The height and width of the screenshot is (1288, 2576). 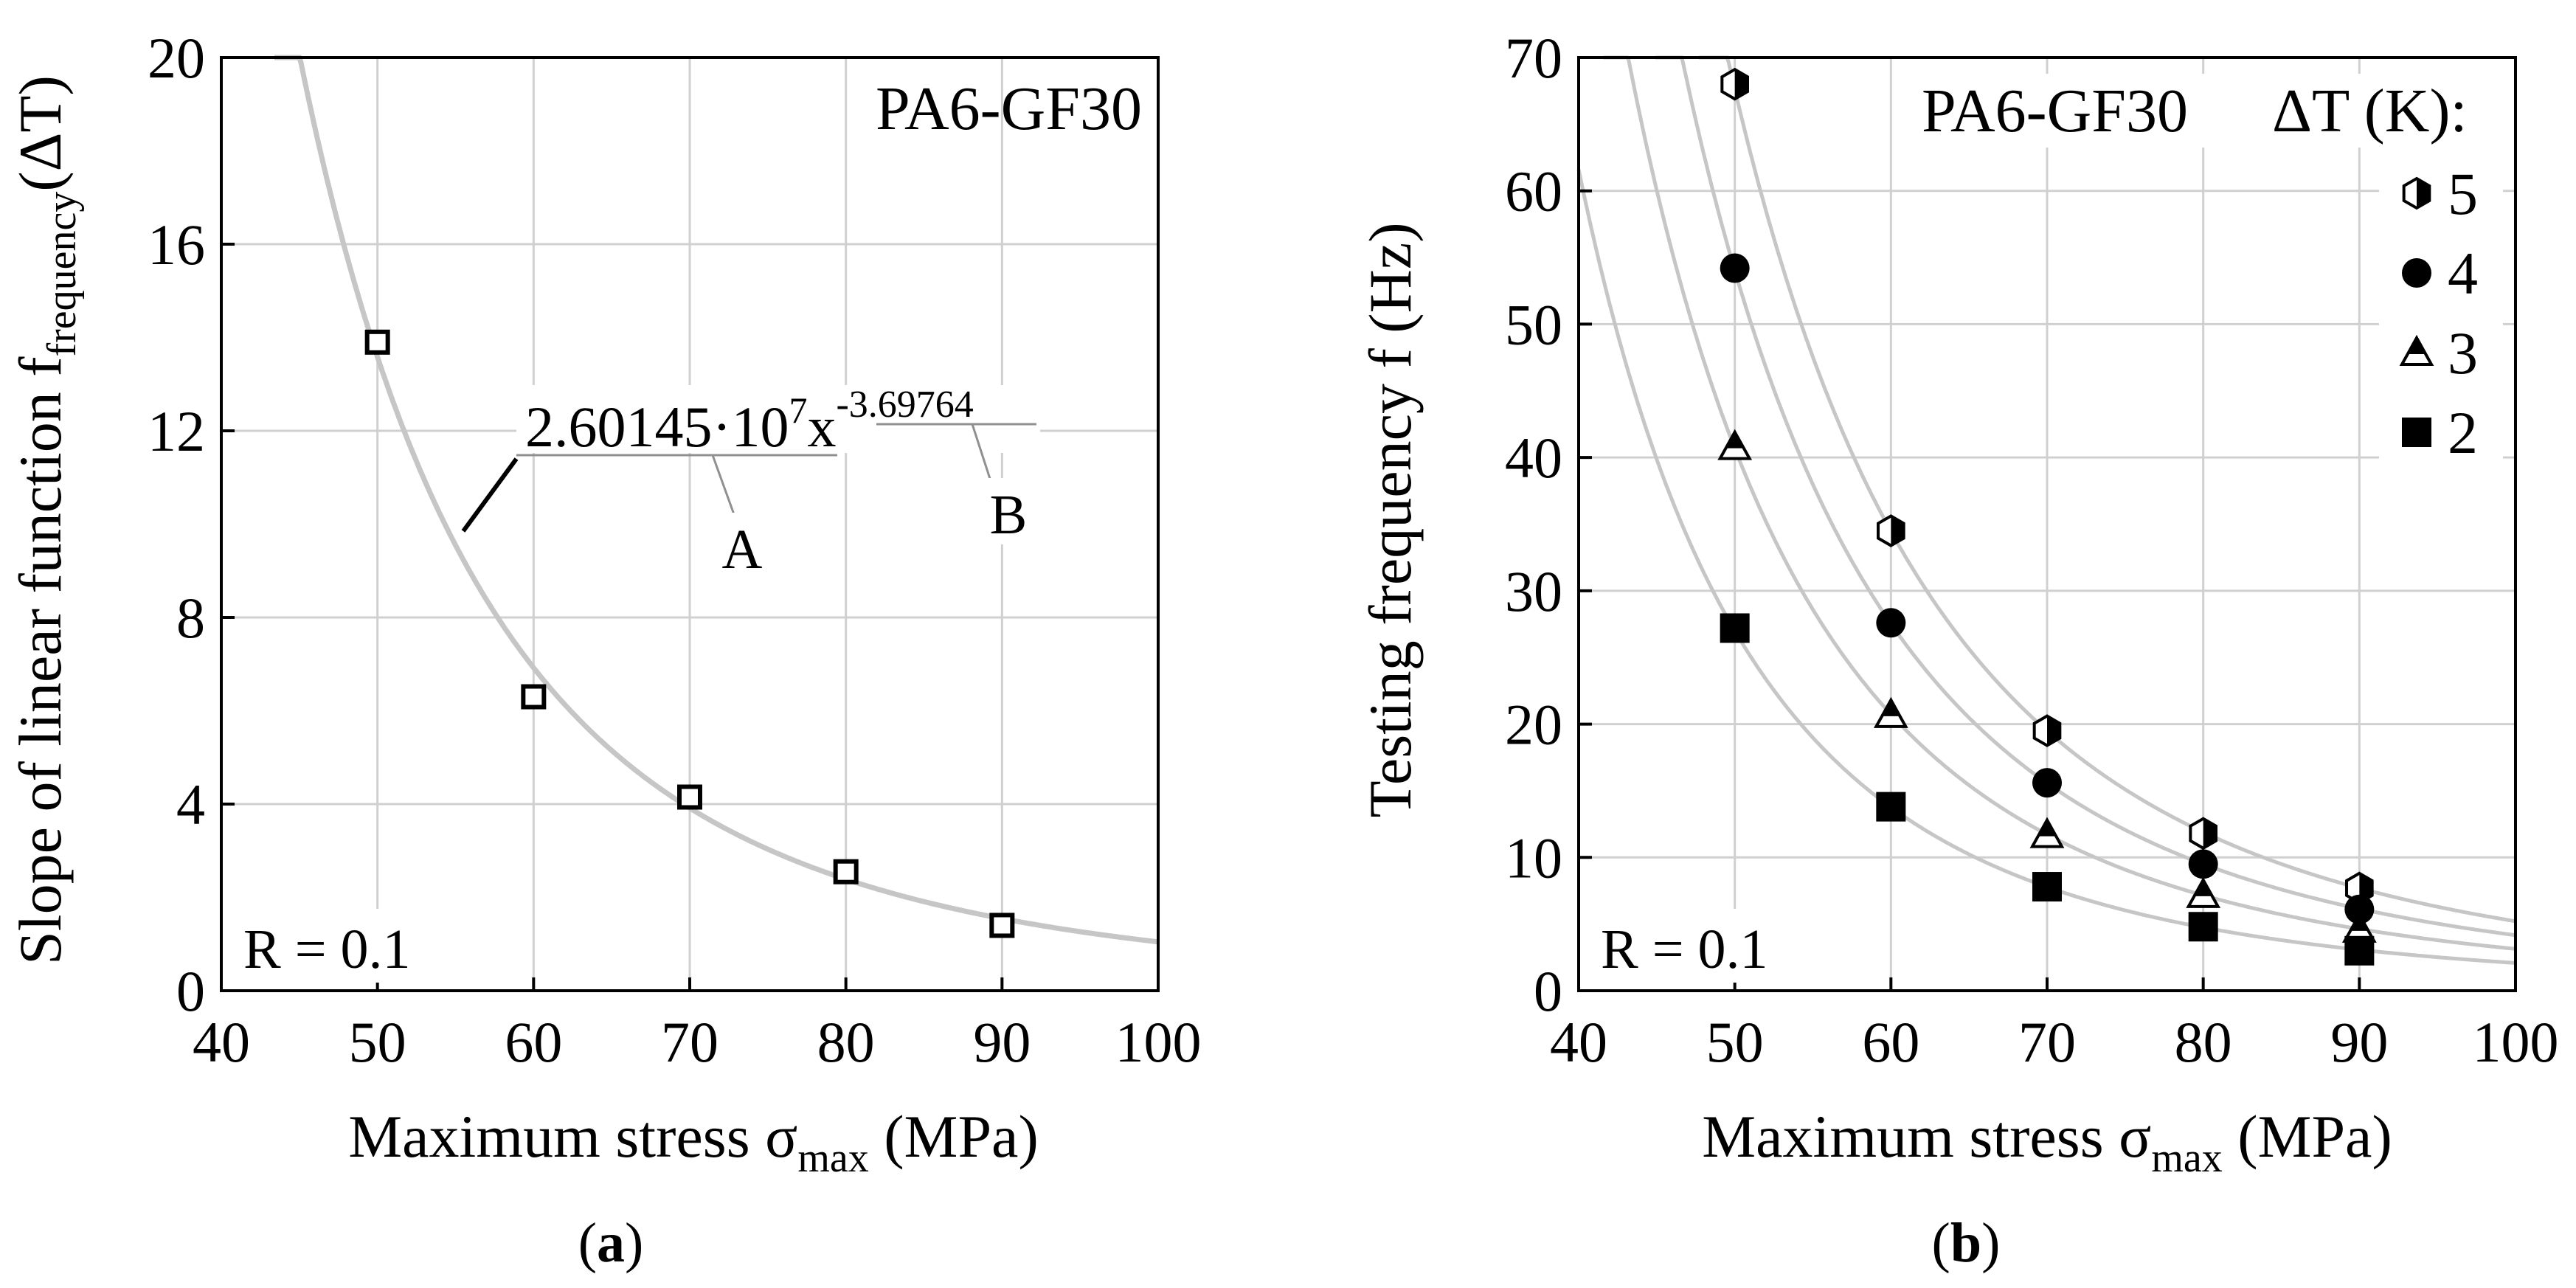 What do you see at coordinates (1533, 58) in the screenshot?
I see `chart-b-ytick-label-70: 70` at bounding box center [1533, 58].